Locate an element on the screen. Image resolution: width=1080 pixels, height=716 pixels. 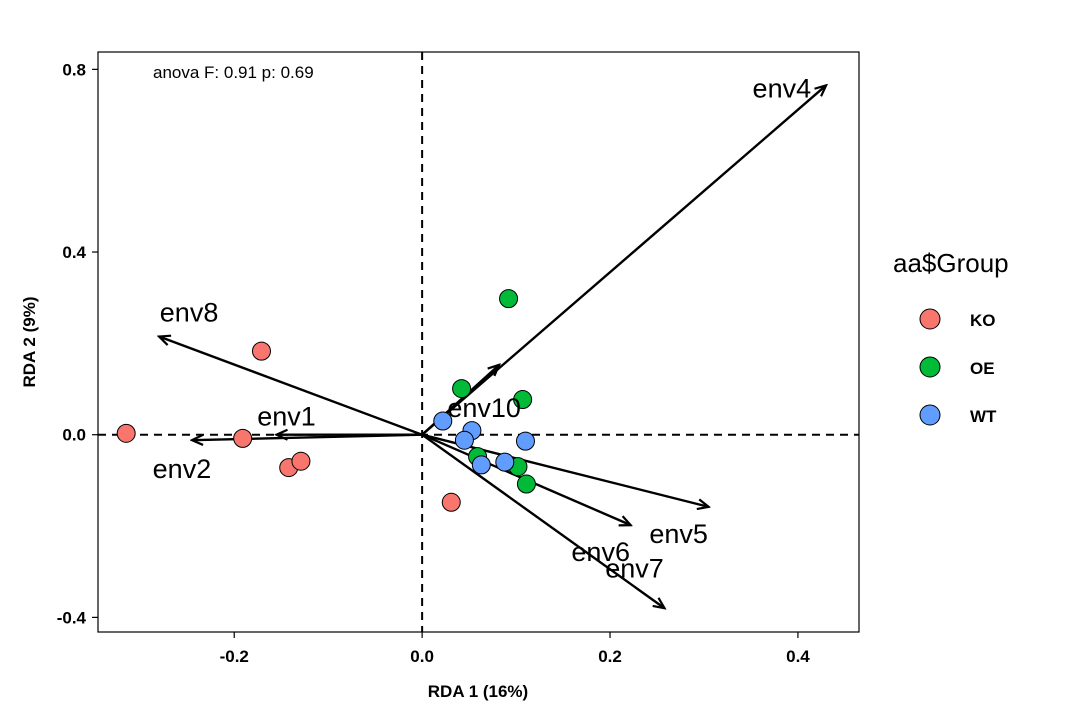
legend-key-oe is located at coordinates (930, 367).